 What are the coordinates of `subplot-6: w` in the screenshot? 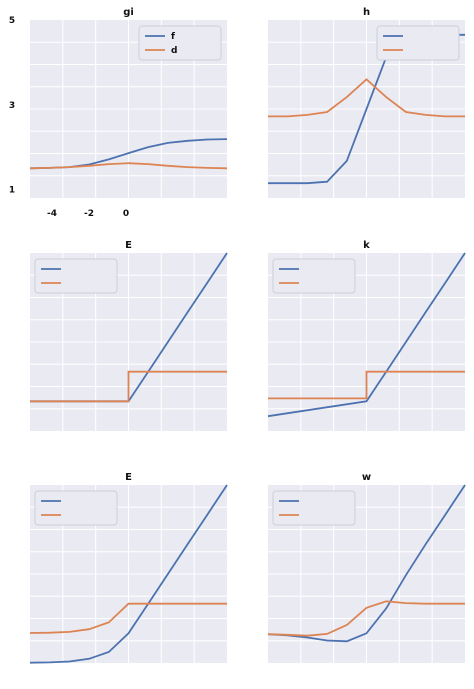 It's located at (366, 567).